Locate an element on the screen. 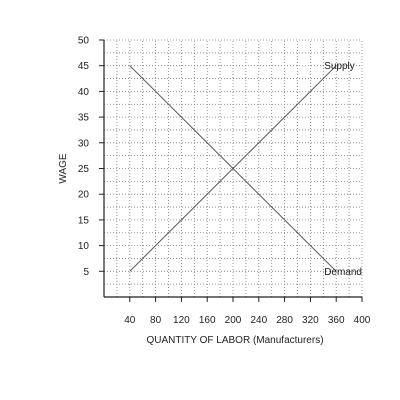 The width and height of the screenshot is (400, 400). x-tick-label: 240 is located at coordinates (258, 320).